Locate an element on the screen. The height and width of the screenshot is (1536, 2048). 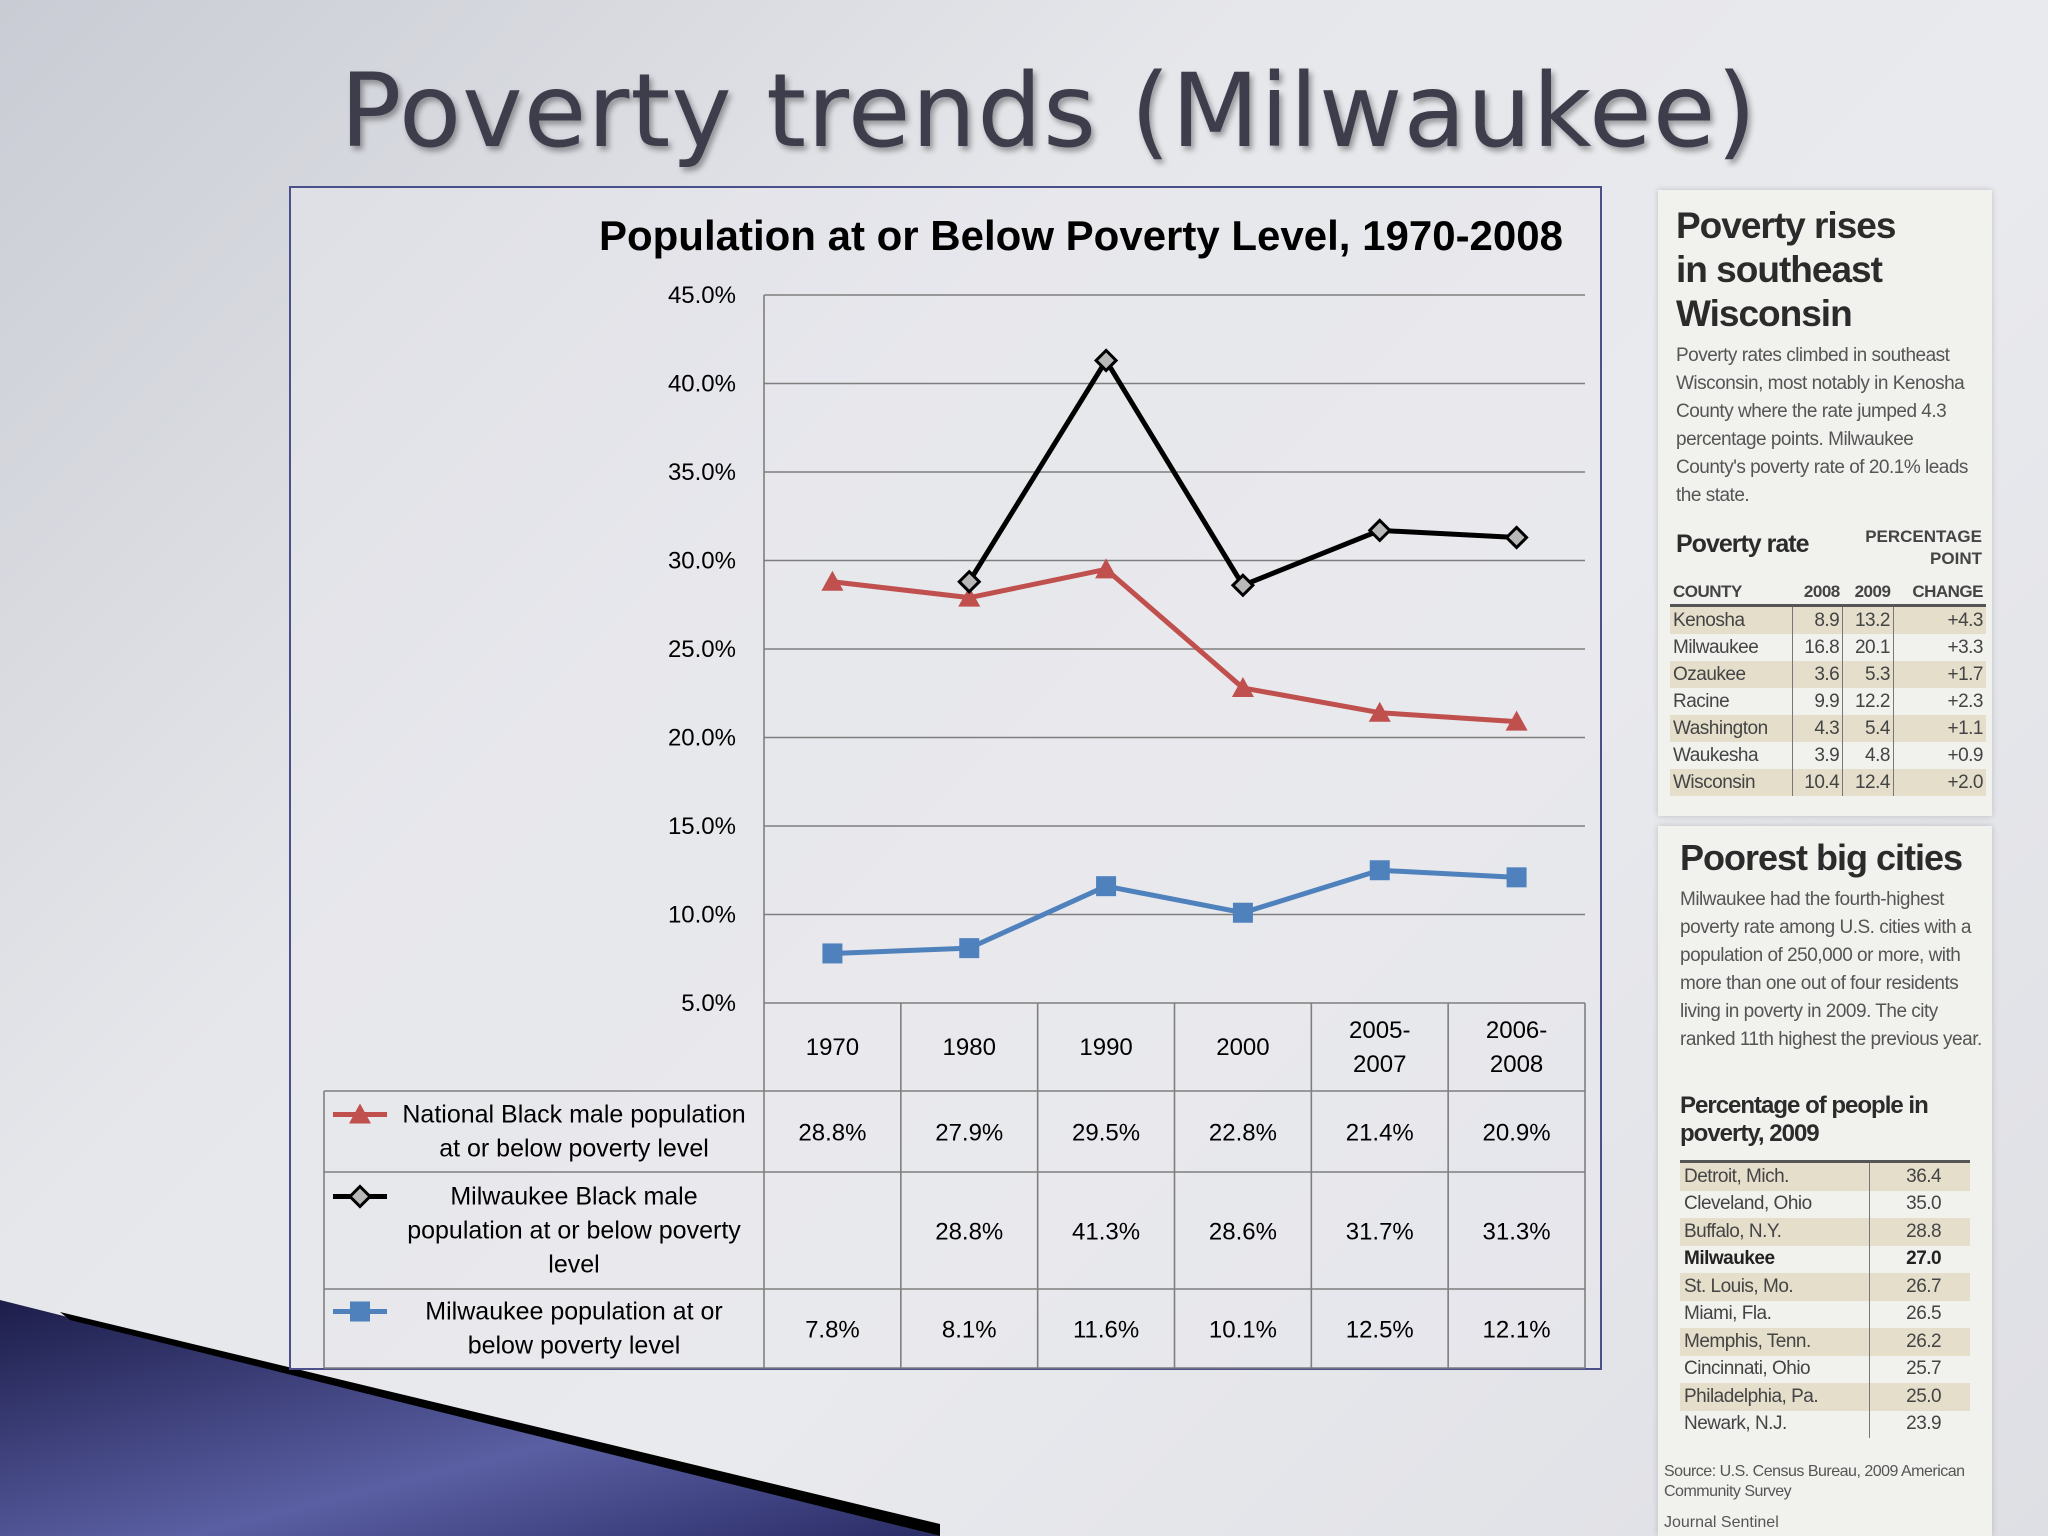
table-cell: 25.7 is located at coordinates (1919, 1369).